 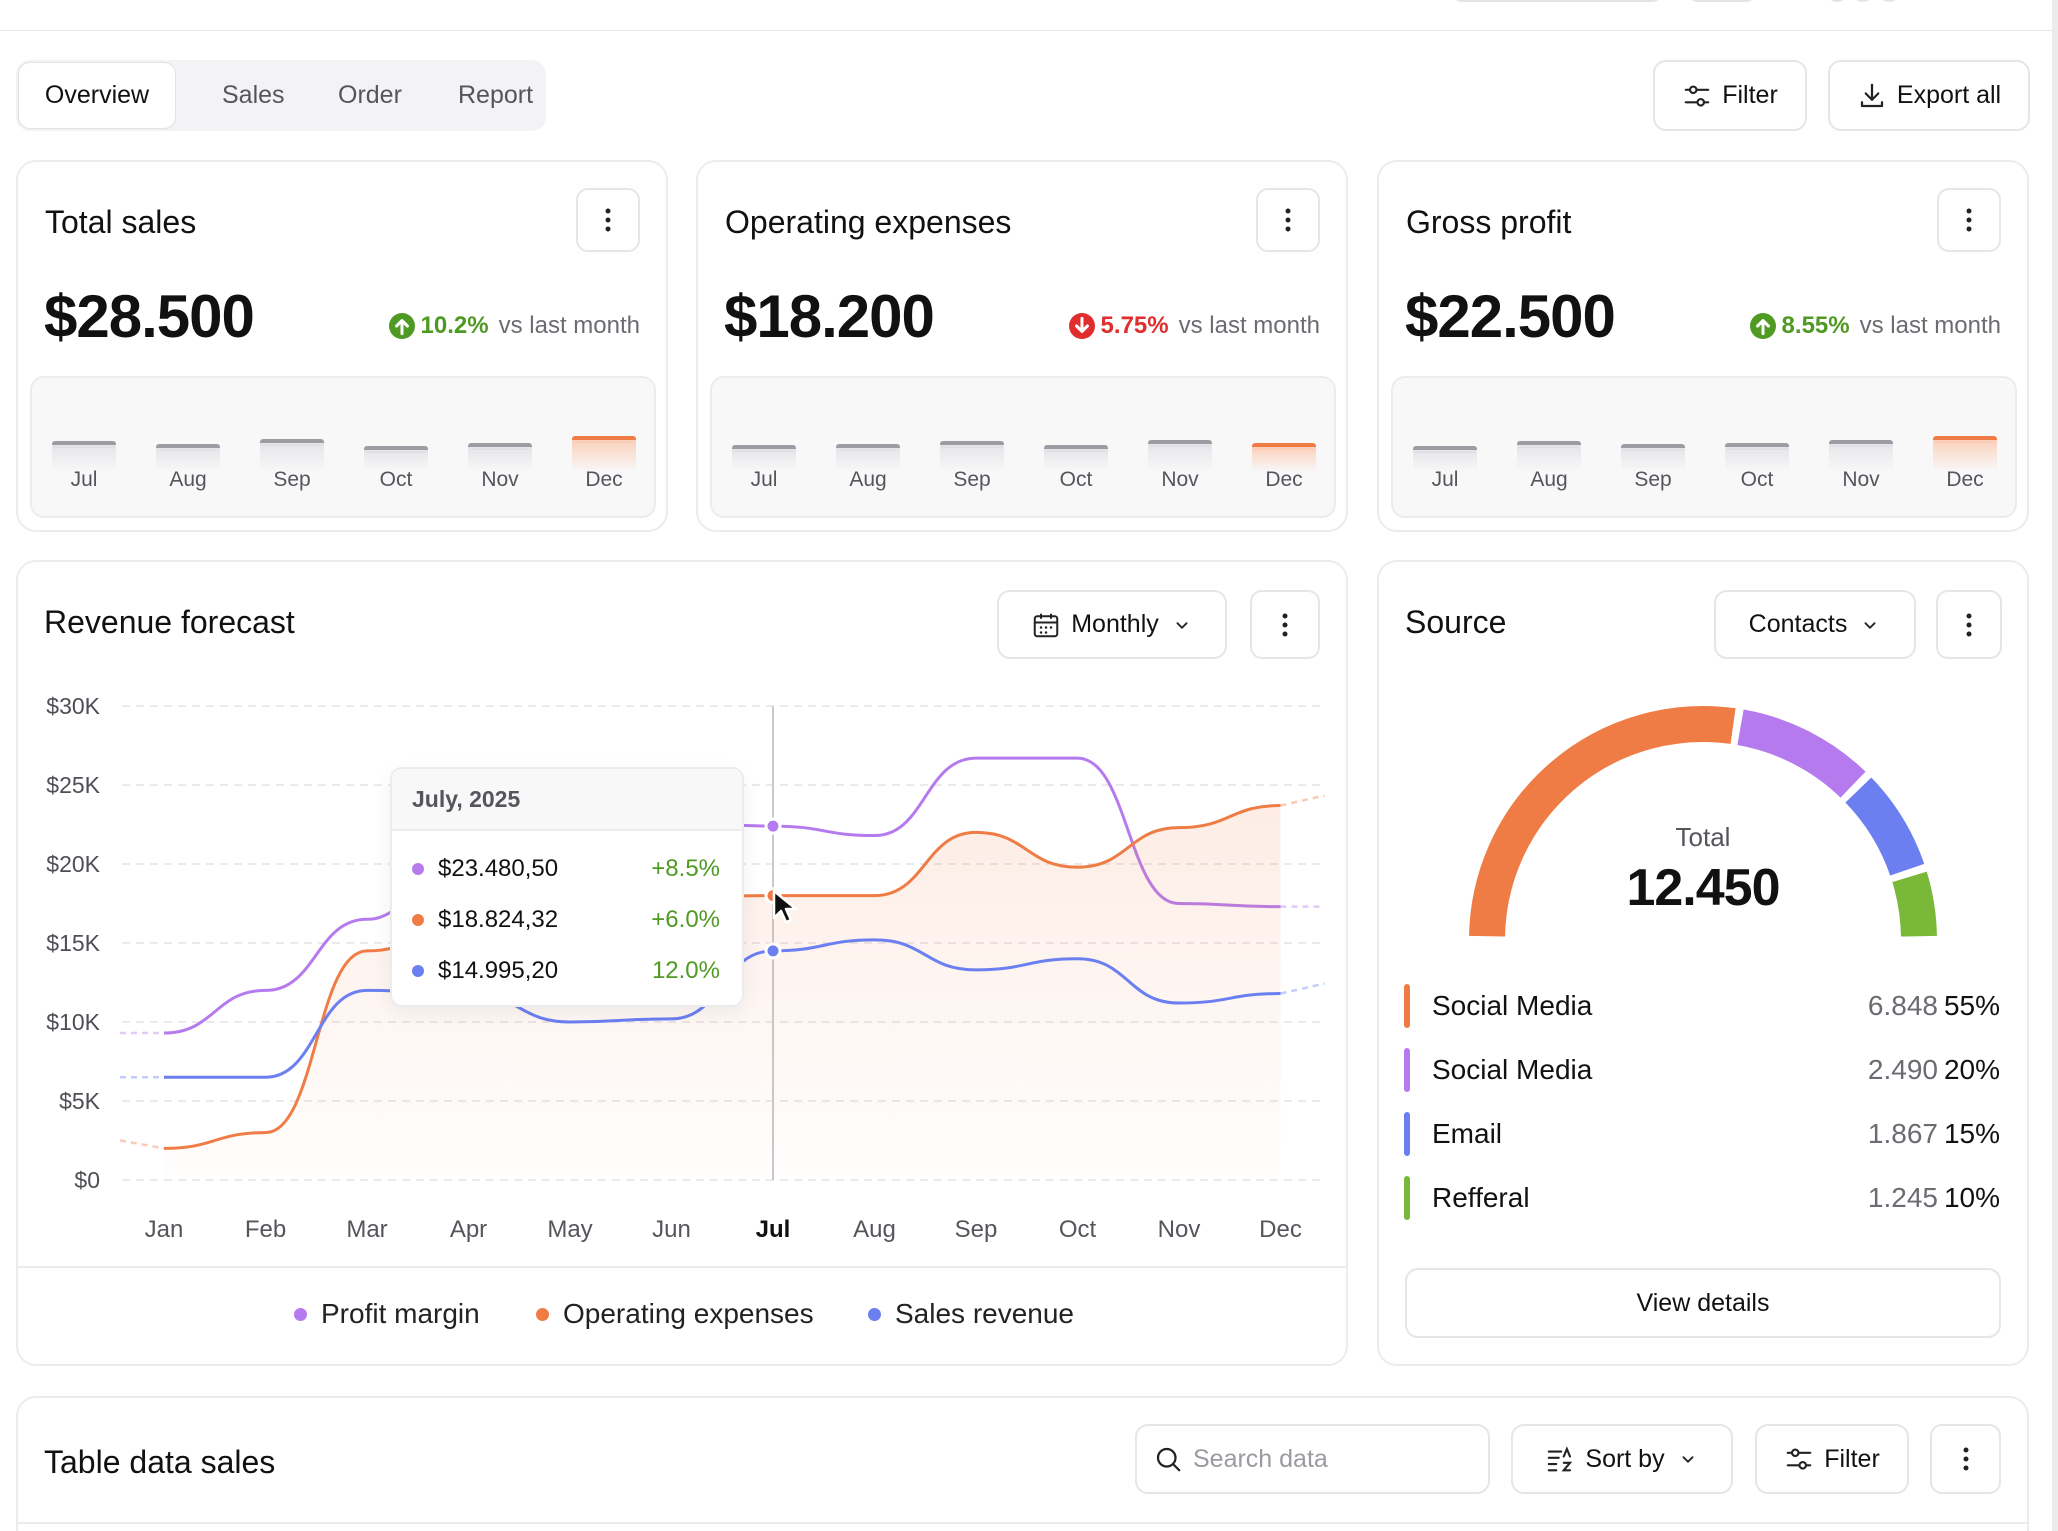 What do you see at coordinates (496, 95) in the screenshot?
I see `tab-report: Report` at bounding box center [496, 95].